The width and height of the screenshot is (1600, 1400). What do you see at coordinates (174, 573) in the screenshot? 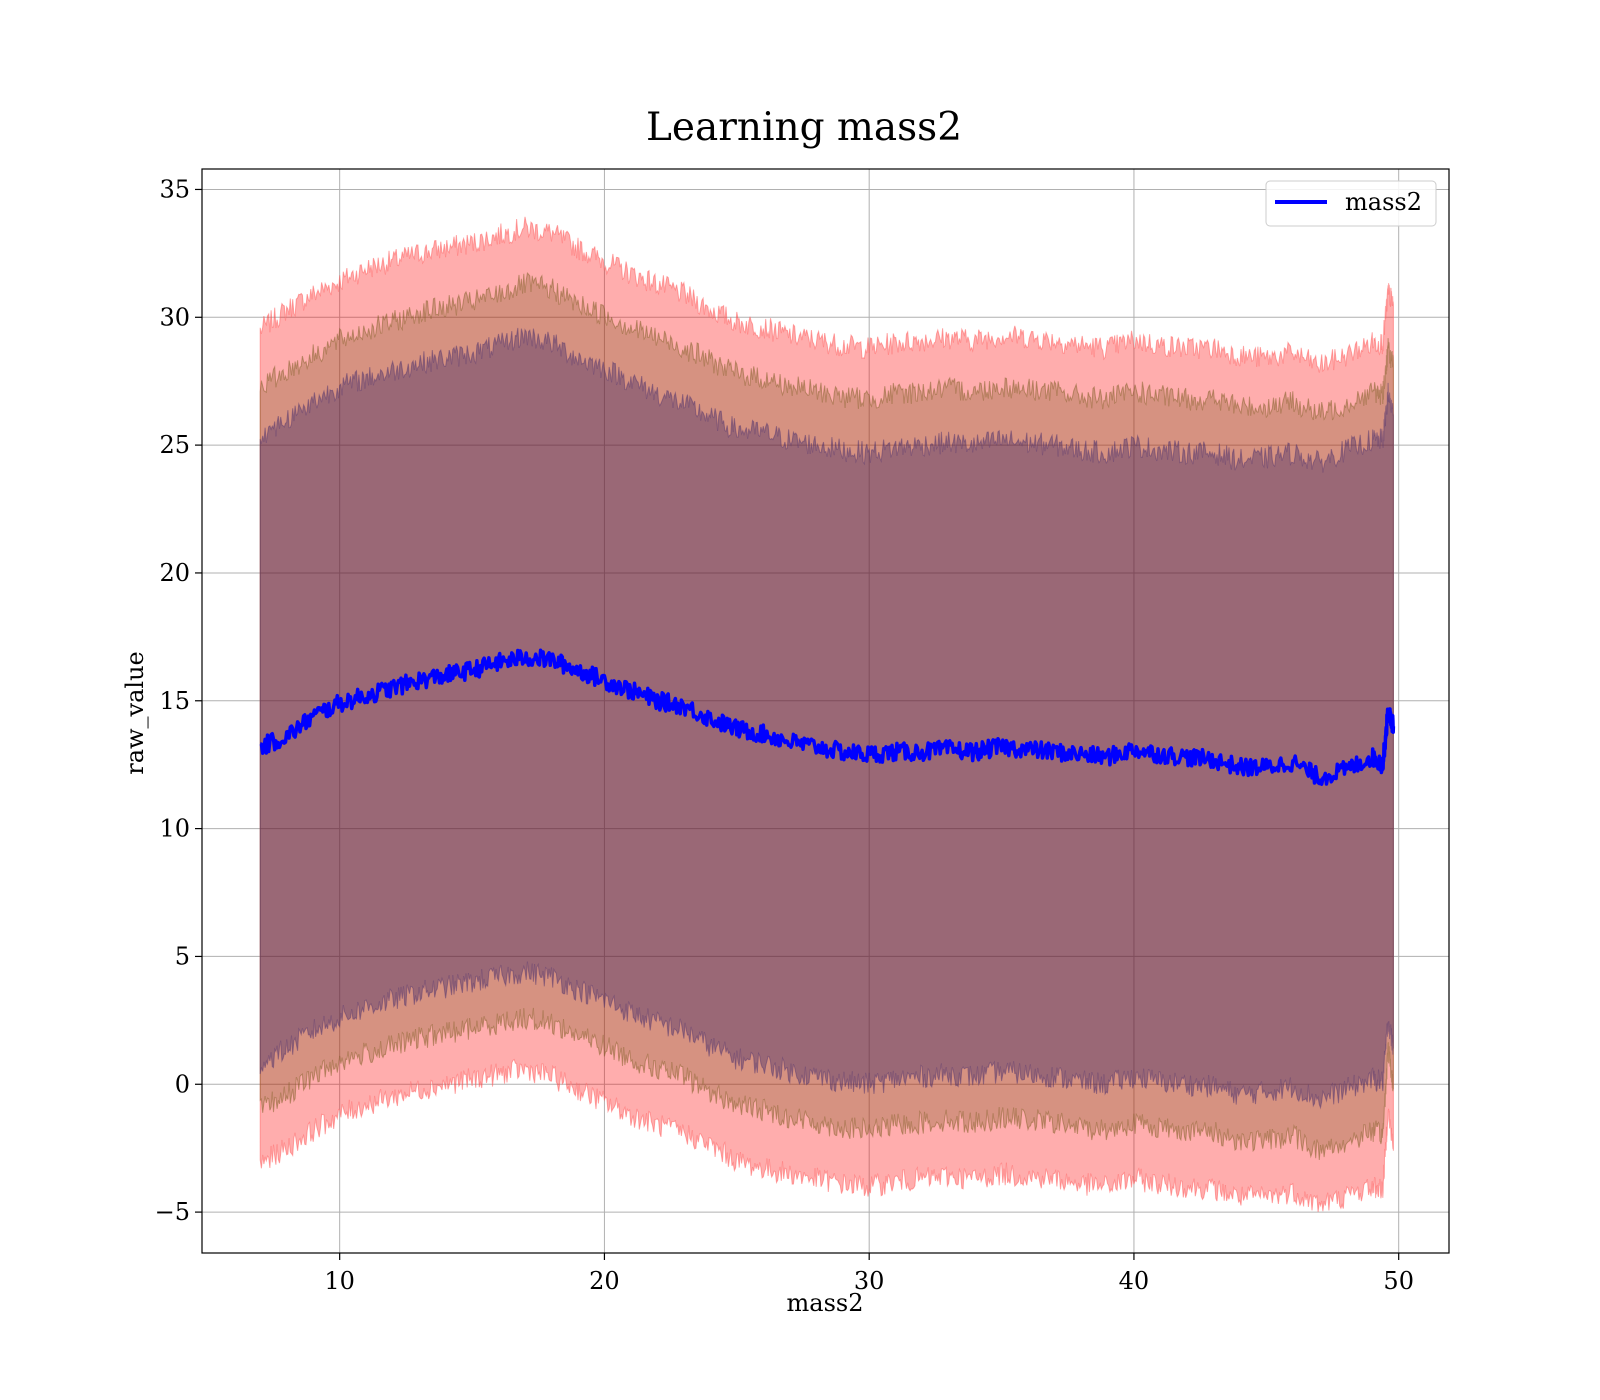
I see `y-tick-label: 20` at bounding box center [174, 573].